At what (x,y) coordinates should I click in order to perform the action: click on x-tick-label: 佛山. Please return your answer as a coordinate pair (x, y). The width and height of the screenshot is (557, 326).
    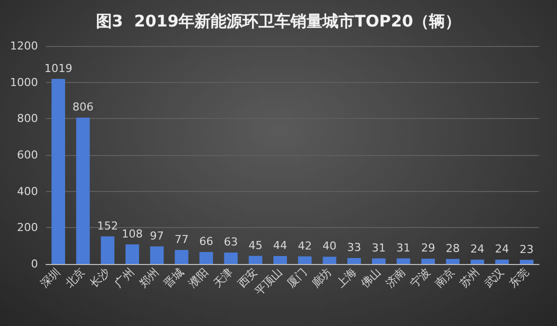
    Looking at the image, I should click on (371, 277).